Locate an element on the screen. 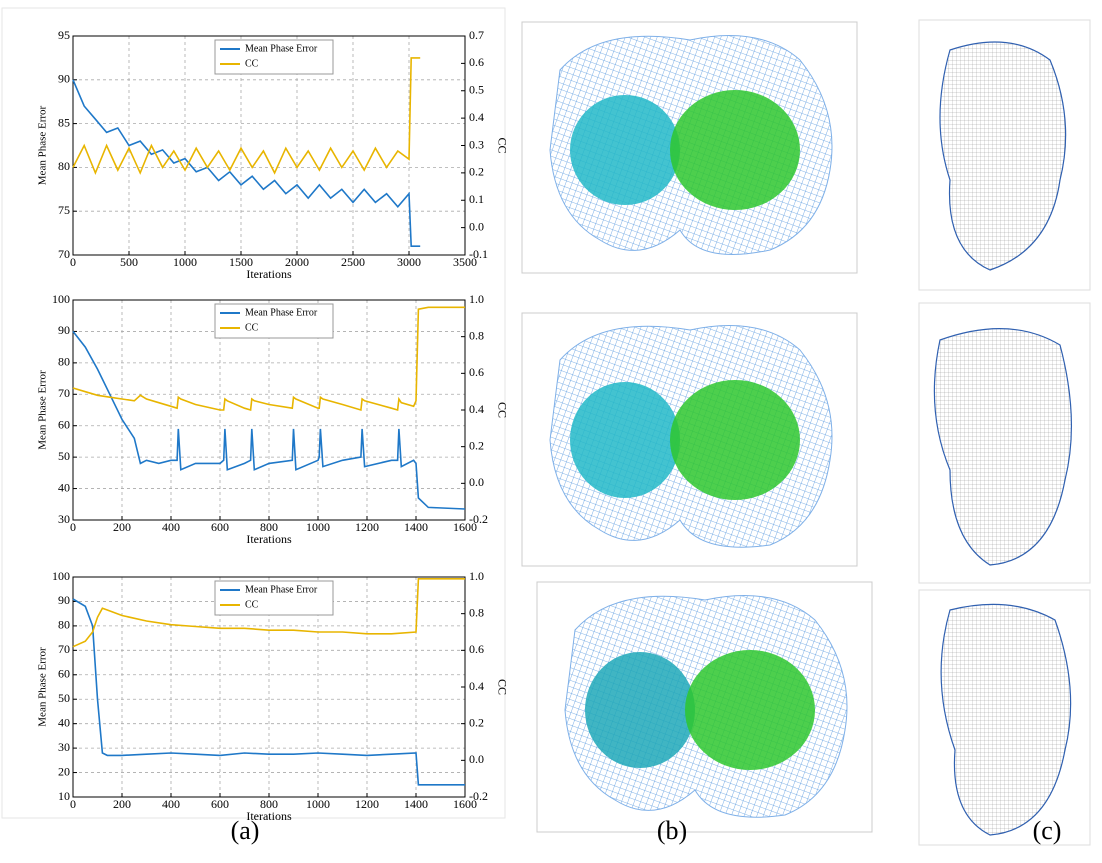 The width and height of the screenshot is (1102, 863). x-tick-label: 3000 is located at coordinates (409, 262).